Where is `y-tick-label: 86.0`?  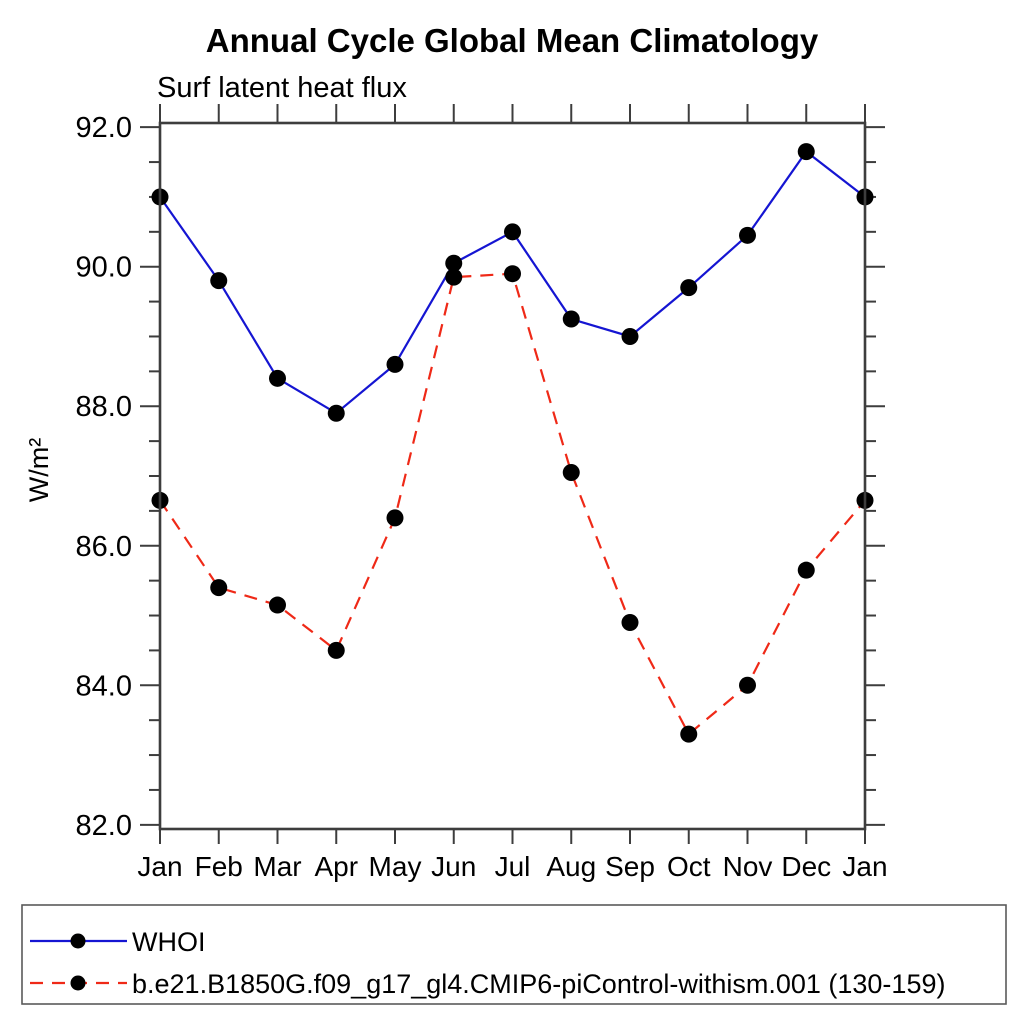 y-tick-label: 86.0 is located at coordinates (104, 547).